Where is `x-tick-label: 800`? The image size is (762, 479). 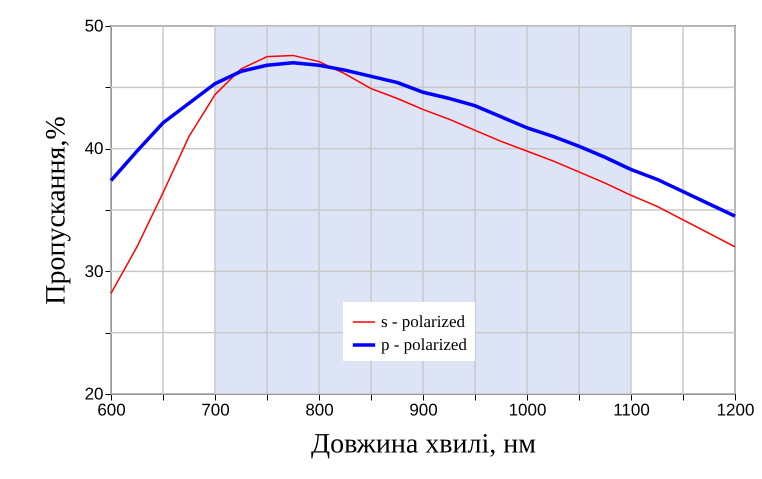
x-tick-label: 800 is located at coordinates (319, 410).